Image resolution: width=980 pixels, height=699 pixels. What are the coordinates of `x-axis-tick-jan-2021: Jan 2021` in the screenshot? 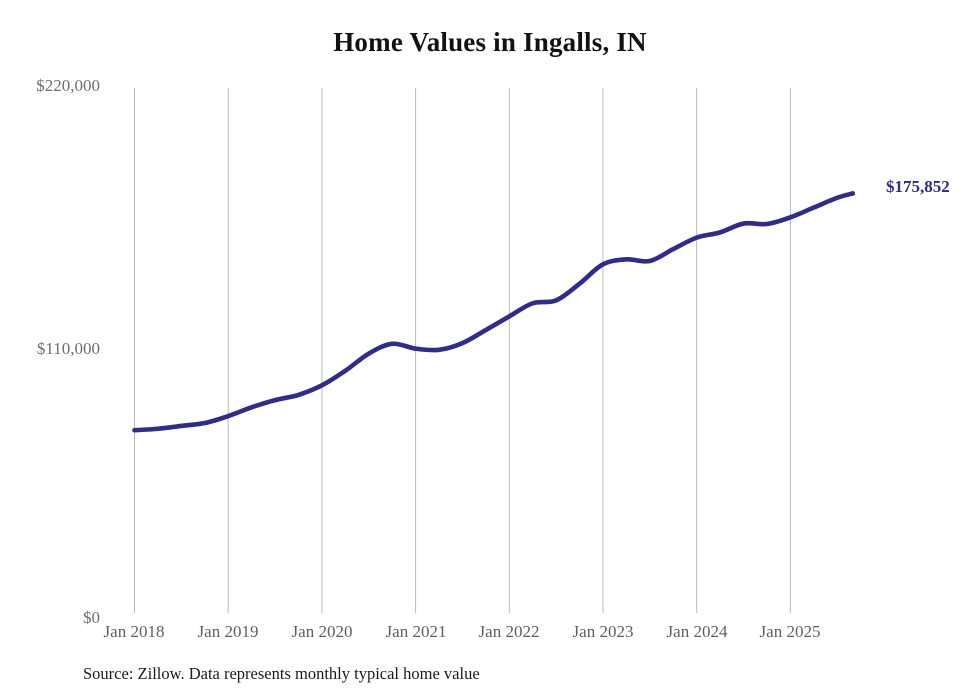 It's located at (416, 631).